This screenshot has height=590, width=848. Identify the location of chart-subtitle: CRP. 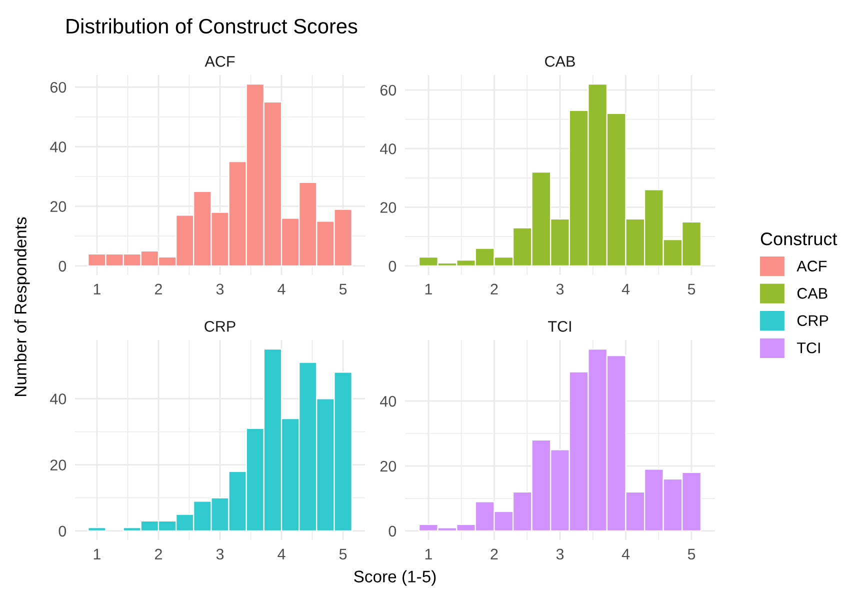
(220, 326).